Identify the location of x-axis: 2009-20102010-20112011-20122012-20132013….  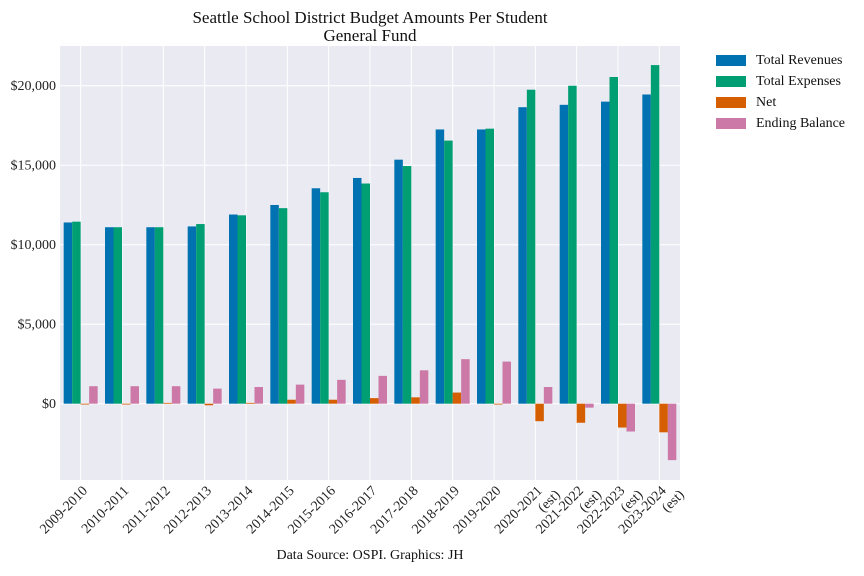
(362, 511).